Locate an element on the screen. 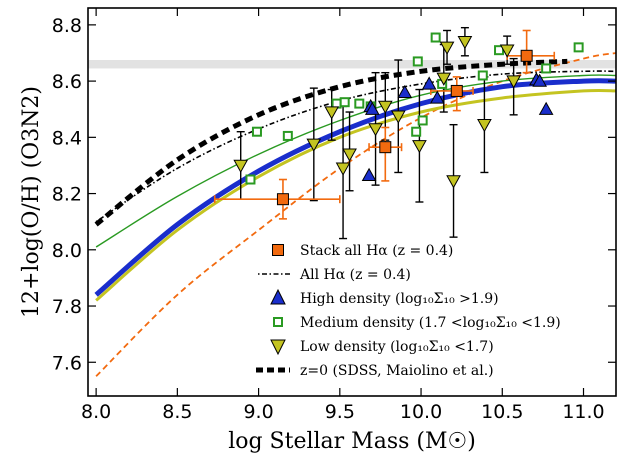 The height and width of the screenshot is (461, 628). x-tick-label: 10.5 is located at coordinates (502, 412).